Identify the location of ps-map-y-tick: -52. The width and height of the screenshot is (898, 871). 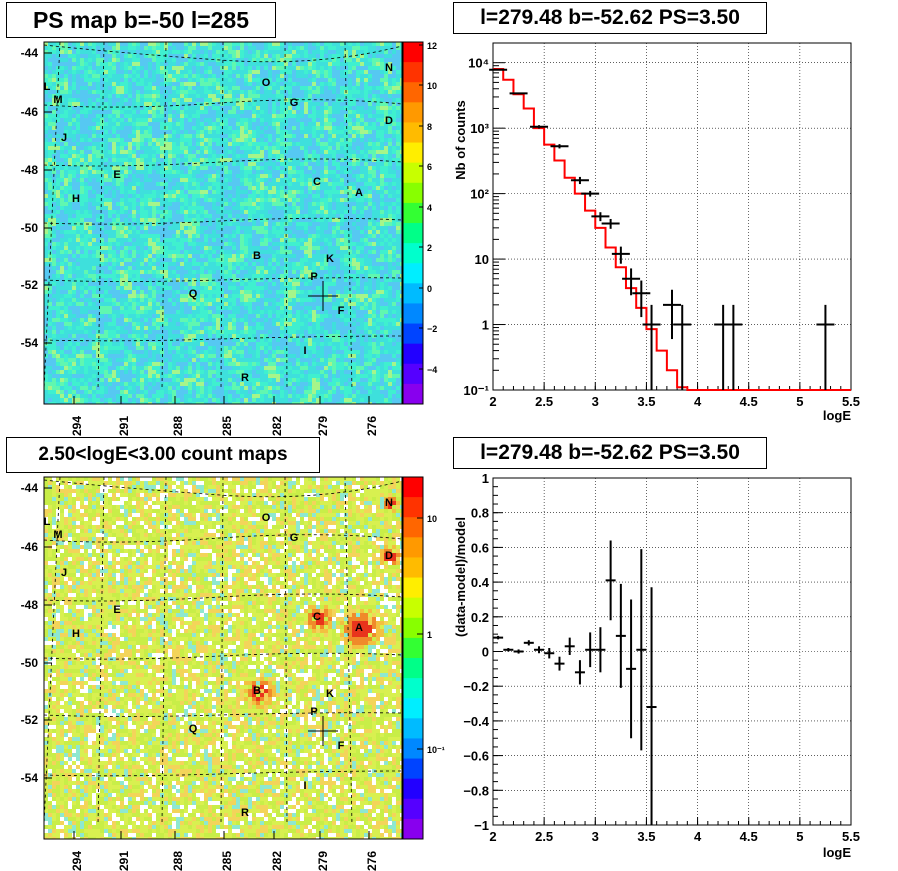
(30, 285).